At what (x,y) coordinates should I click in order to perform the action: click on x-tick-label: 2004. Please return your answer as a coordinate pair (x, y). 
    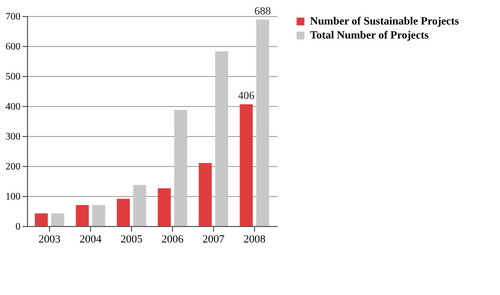
    Looking at the image, I should click on (91, 240).